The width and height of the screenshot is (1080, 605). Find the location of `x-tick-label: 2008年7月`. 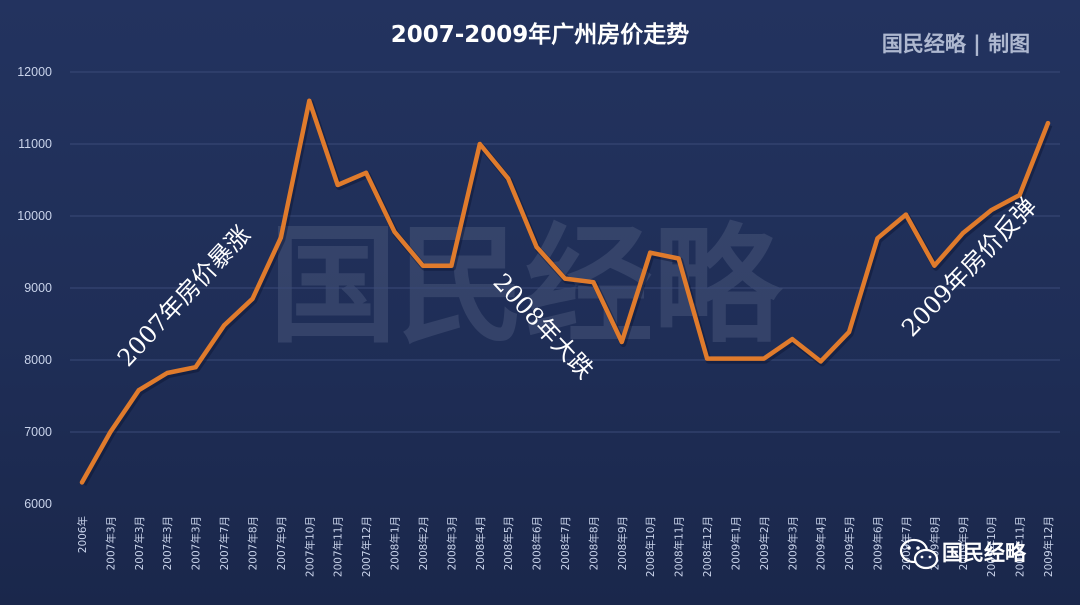

x-tick-label: 2008年7月 is located at coordinates (565, 543).